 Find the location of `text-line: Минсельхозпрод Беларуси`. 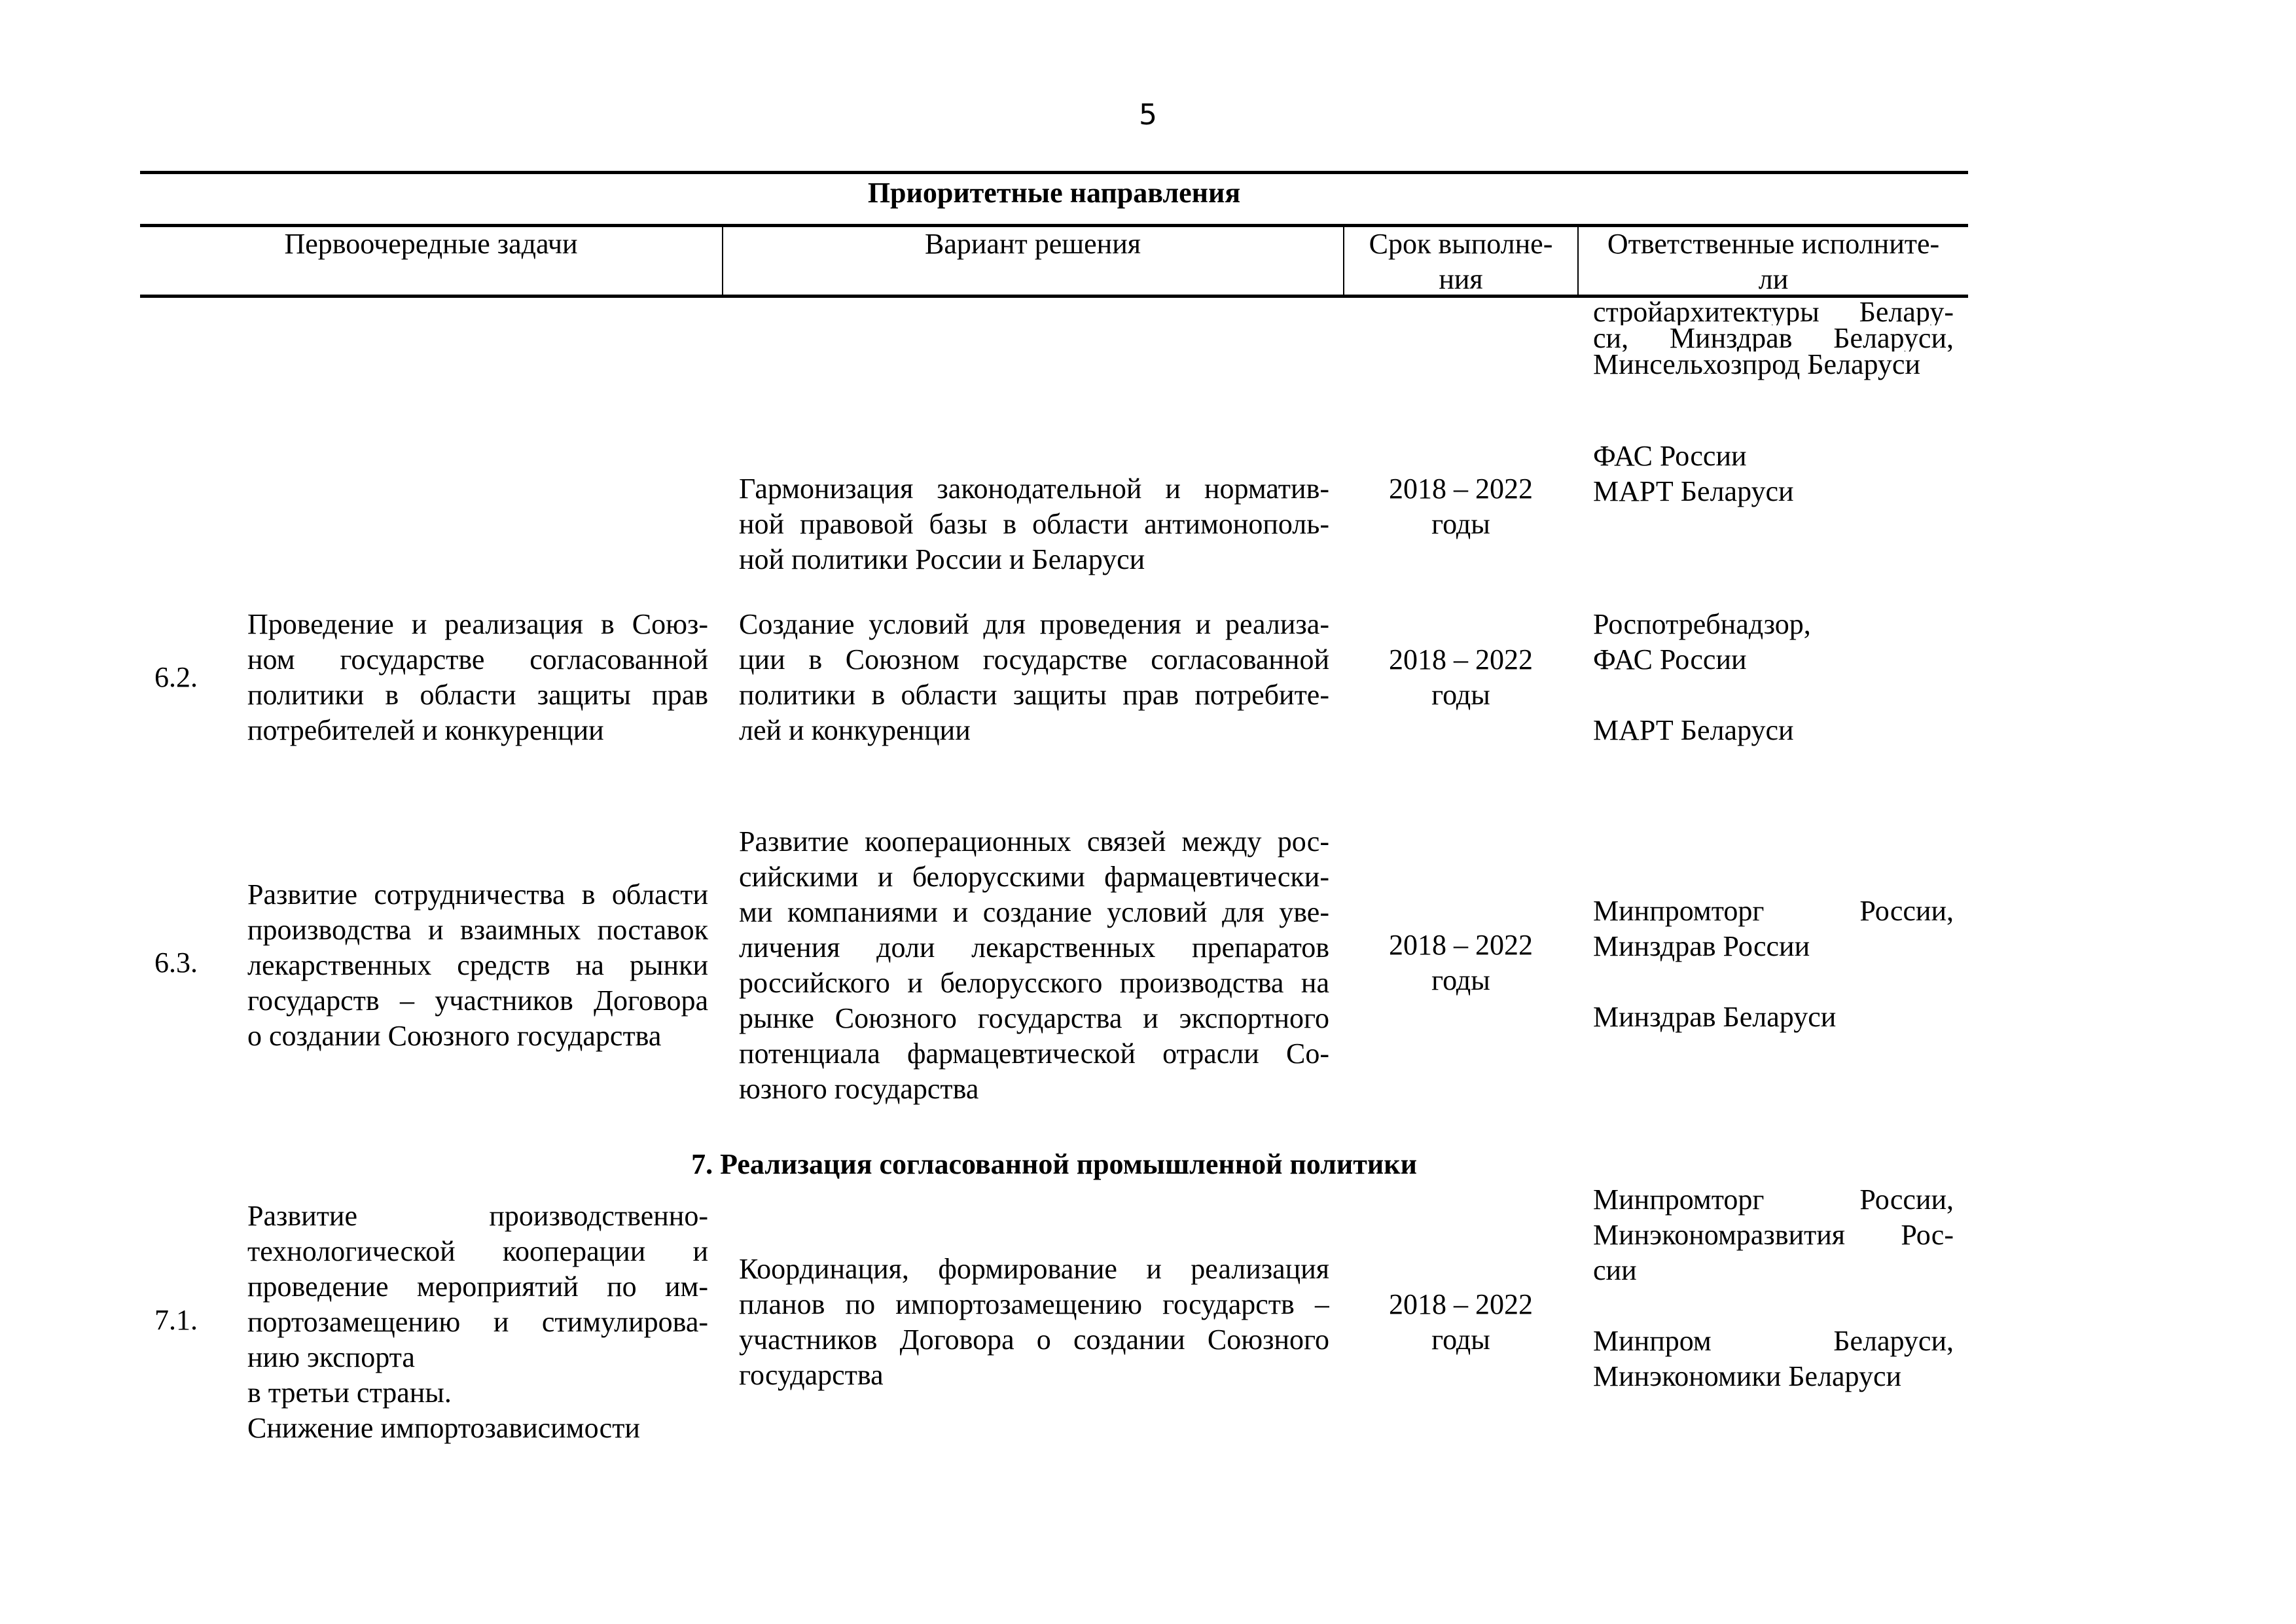

text-line: Минсельхозпрод Беларуси is located at coordinates (1756, 364).